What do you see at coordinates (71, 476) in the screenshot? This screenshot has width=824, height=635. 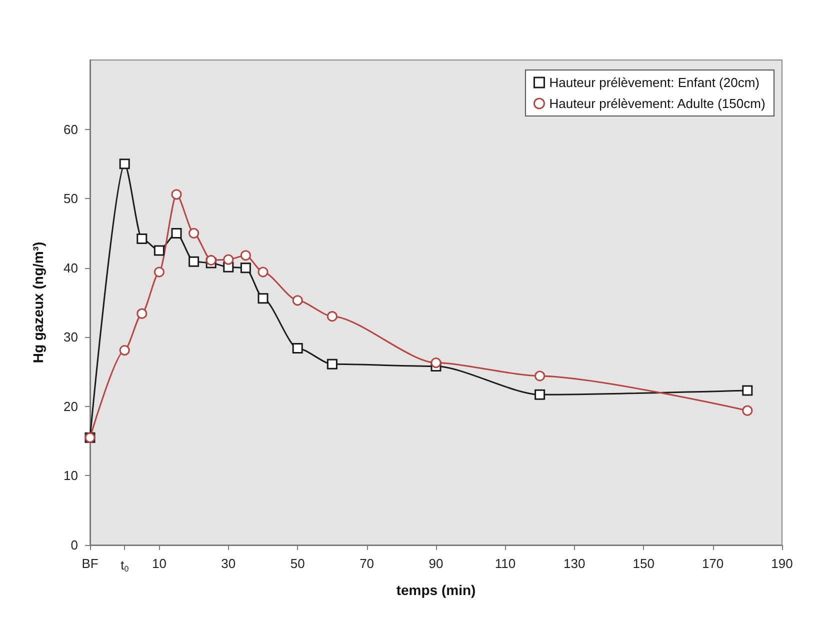 I see `y-tick-label: 10` at bounding box center [71, 476].